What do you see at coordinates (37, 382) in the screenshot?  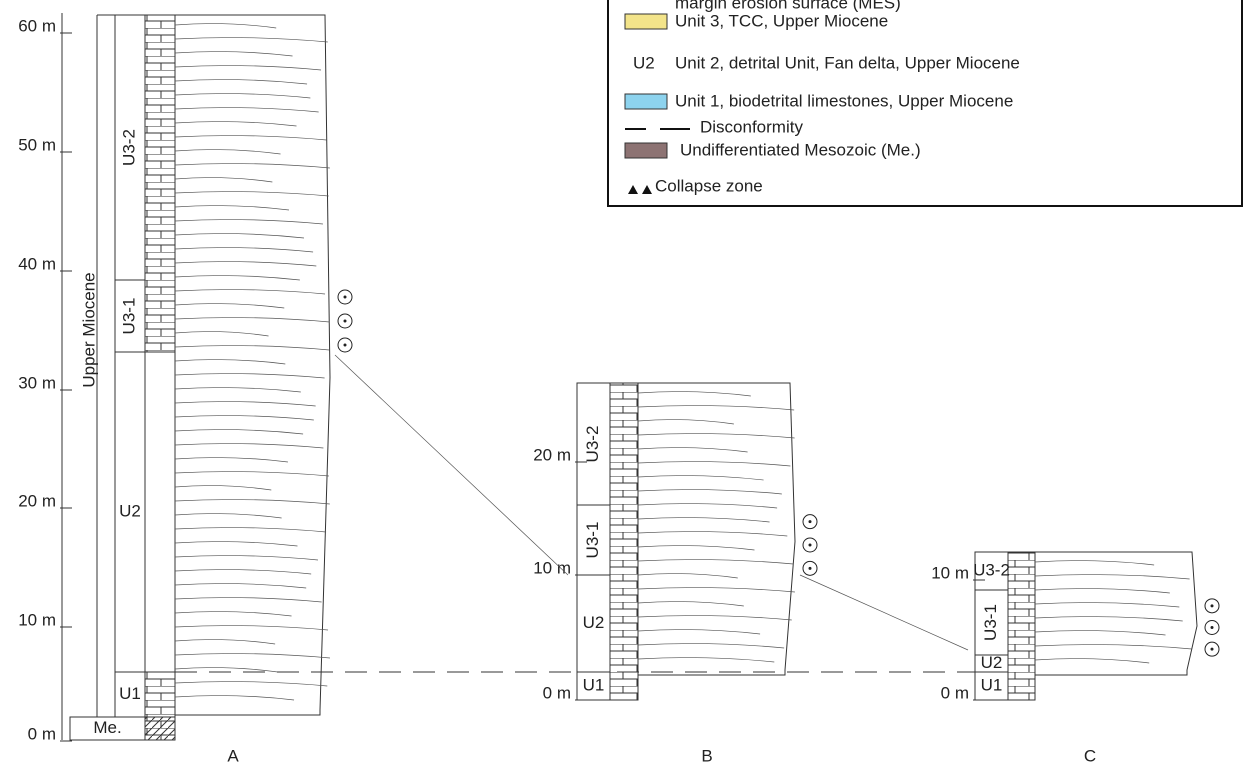 I see `depth-label: 30 m` at bounding box center [37, 382].